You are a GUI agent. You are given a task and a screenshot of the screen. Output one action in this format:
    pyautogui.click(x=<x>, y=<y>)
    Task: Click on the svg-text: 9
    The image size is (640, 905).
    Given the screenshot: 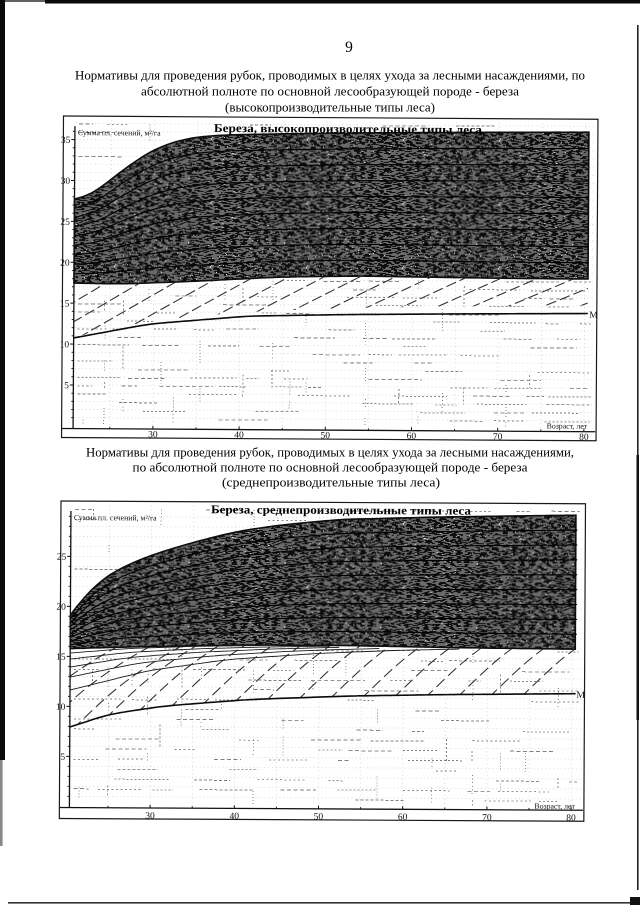 What is the action you would take?
    pyautogui.click(x=349, y=47)
    